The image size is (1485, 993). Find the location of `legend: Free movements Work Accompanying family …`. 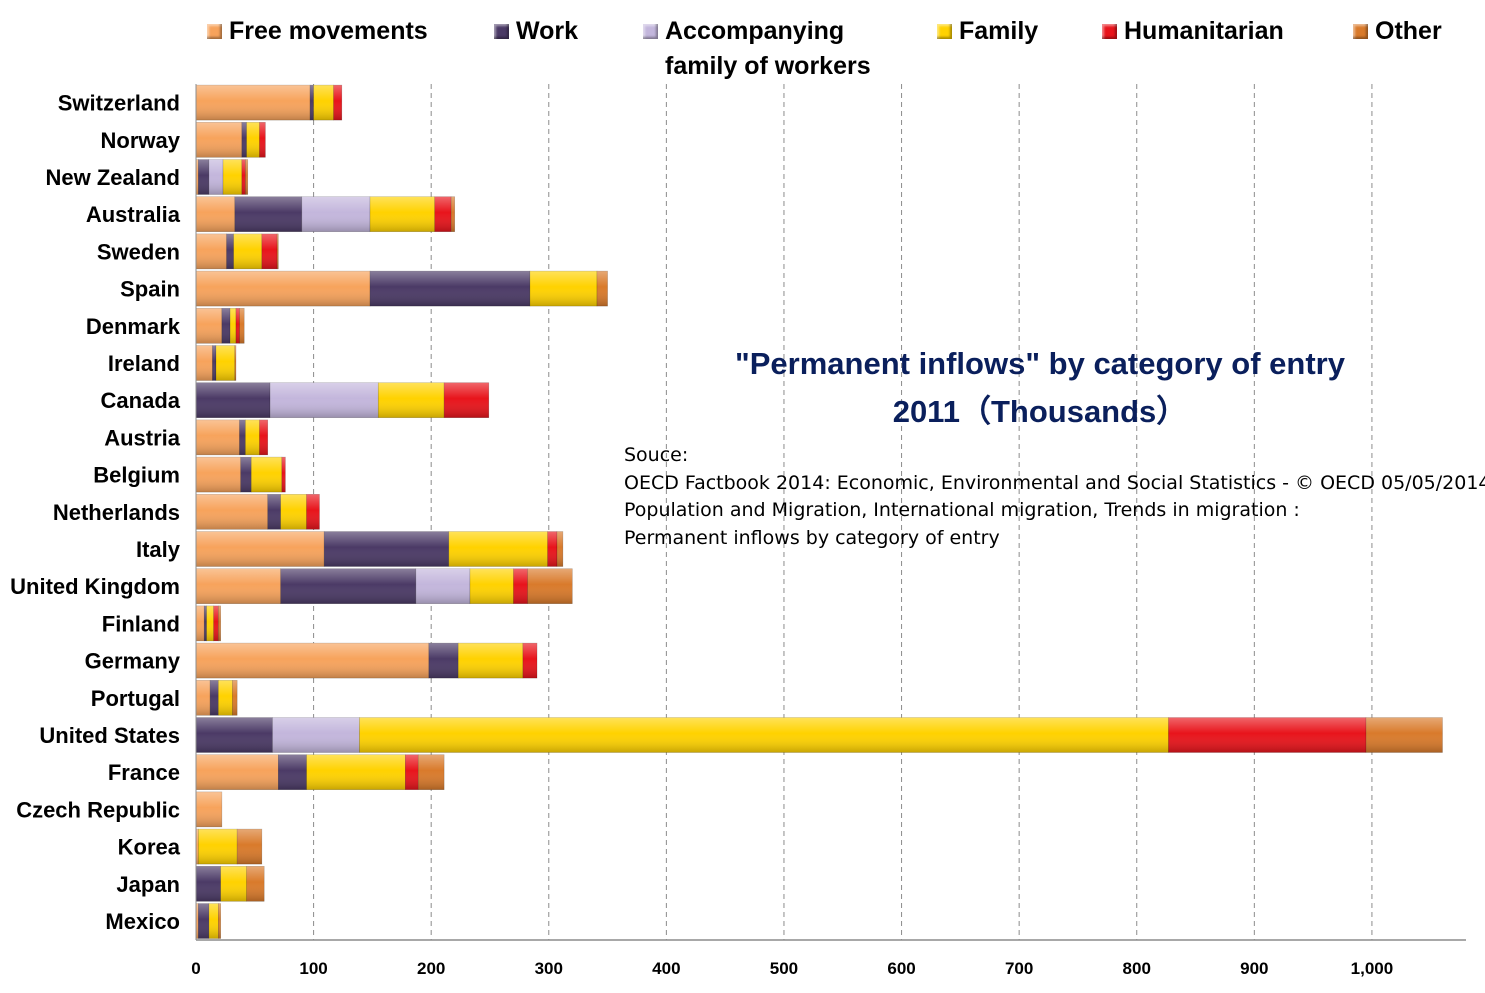

legend: Free movements Work Accompanying family … is located at coordinates (742, 54).